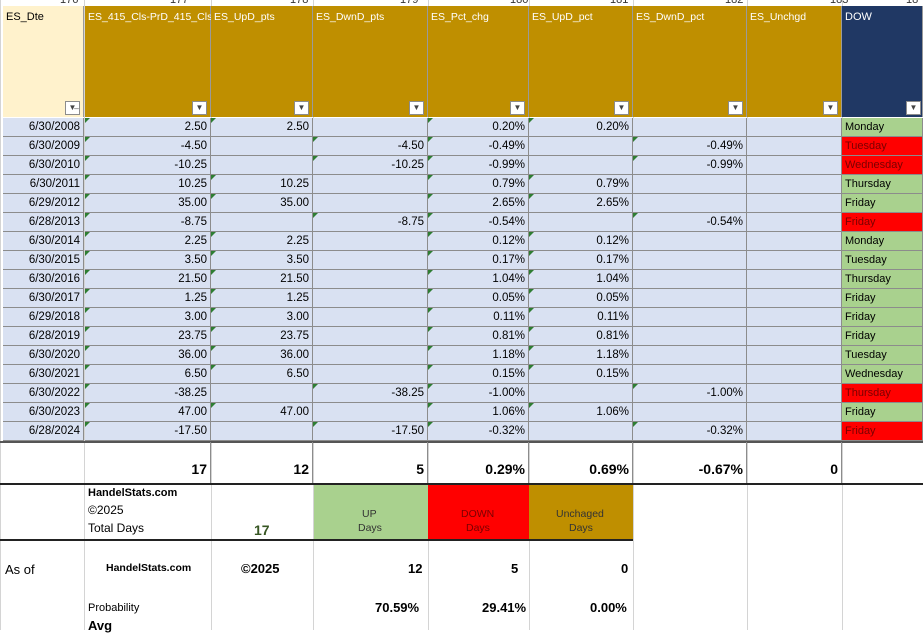 This screenshot has height=633, width=923. Describe the element at coordinates (581, 298) in the screenshot. I see `up-pct-cell: 0.05%` at that location.